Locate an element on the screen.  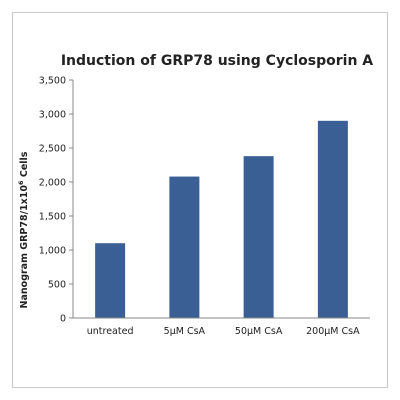
y-tick-label: 1,500 is located at coordinates (52, 217).